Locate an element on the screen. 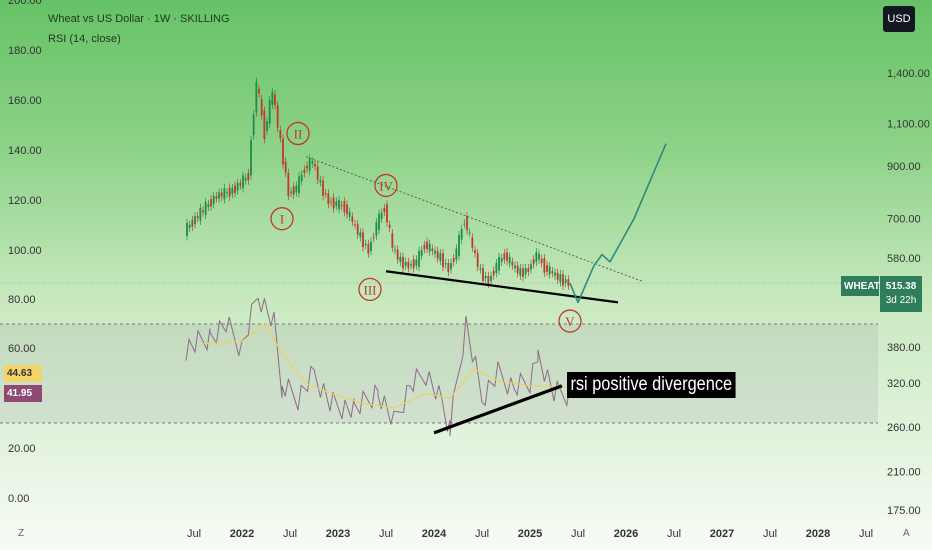 This screenshot has height=550, width=932. auto-scale-button: A is located at coordinates (906, 533).